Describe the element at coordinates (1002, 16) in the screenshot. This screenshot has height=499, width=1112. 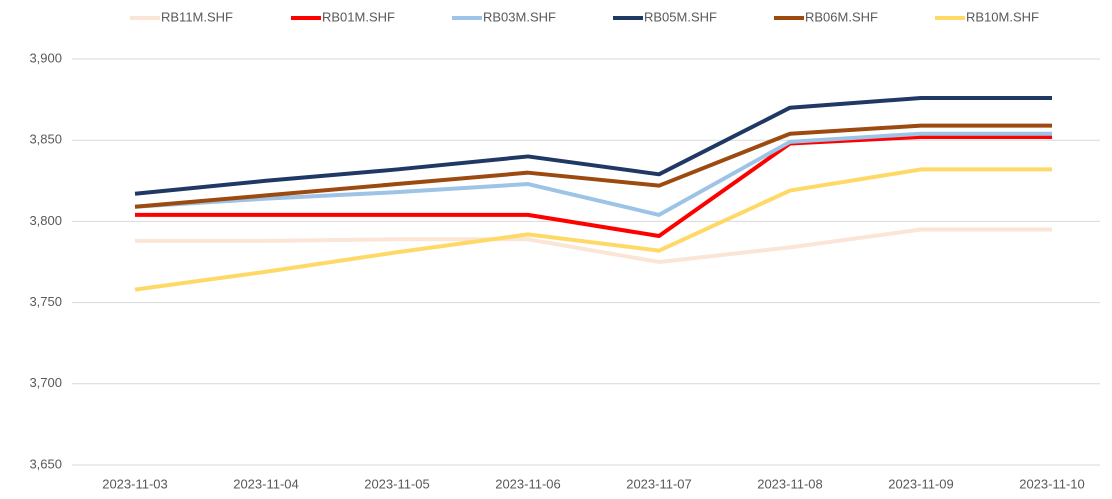
I see `legend-label: RB10M.SHF` at that location.